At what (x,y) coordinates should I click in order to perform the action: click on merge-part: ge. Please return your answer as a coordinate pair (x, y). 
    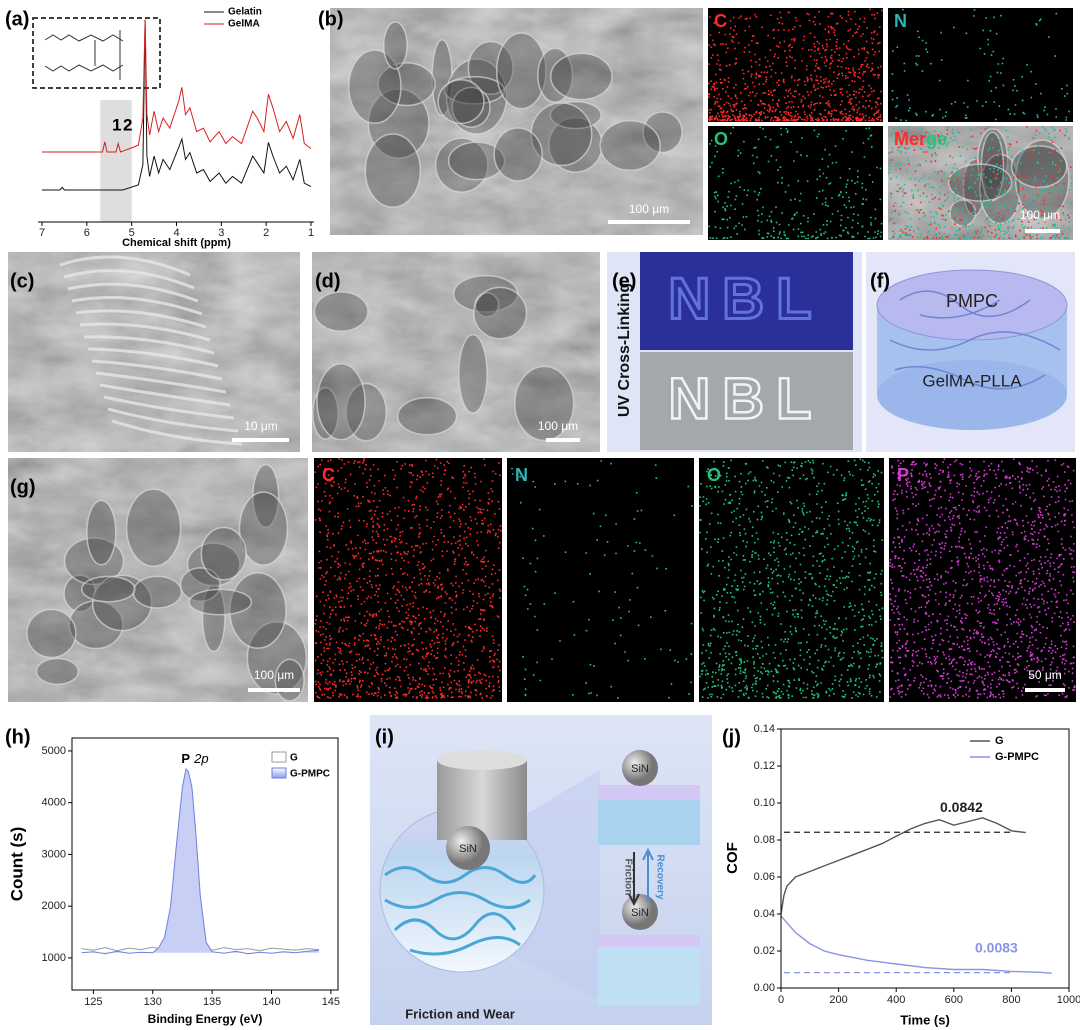
    Looking at the image, I should click on (936, 139).